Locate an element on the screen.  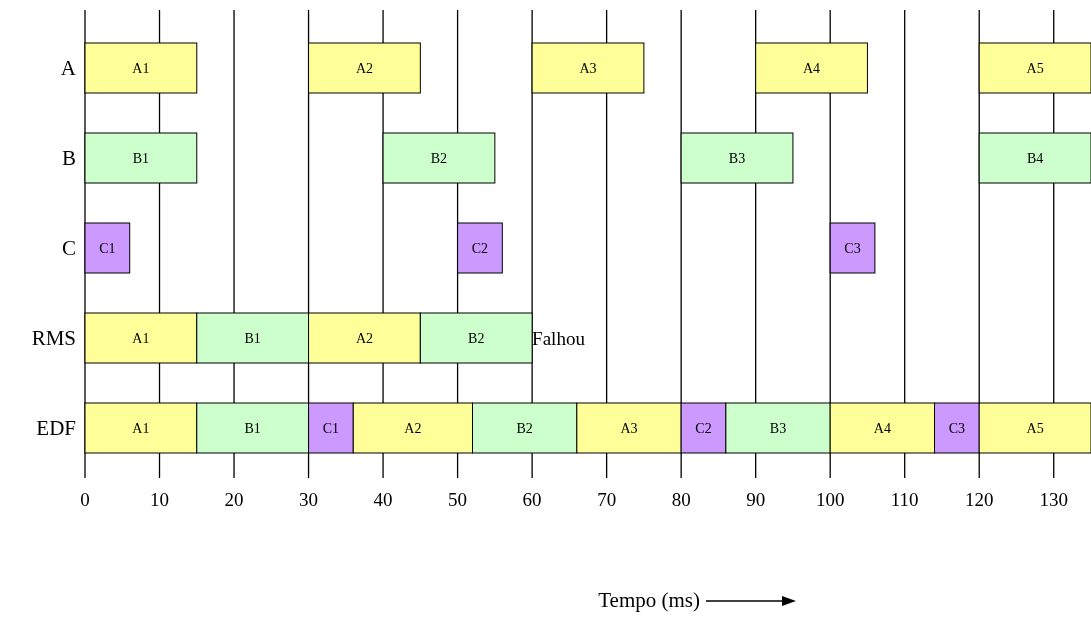
x-tick-label: 120 is located at coordinates (979, 499).